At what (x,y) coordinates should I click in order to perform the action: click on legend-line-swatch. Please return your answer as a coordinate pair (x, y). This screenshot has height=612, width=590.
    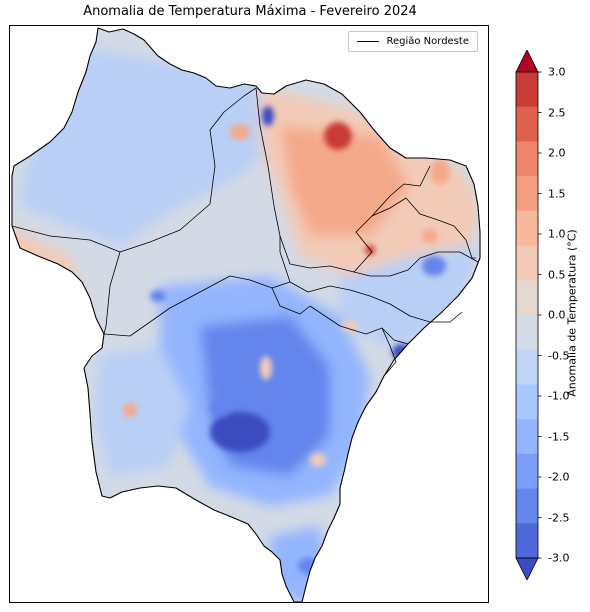
    Looking at the image, I should click on (368, 41).